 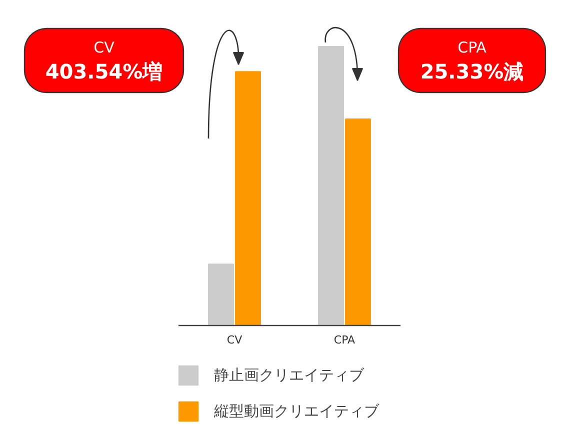 I want to click on text: CPA 25.33%減, so click(x=472, y=61).